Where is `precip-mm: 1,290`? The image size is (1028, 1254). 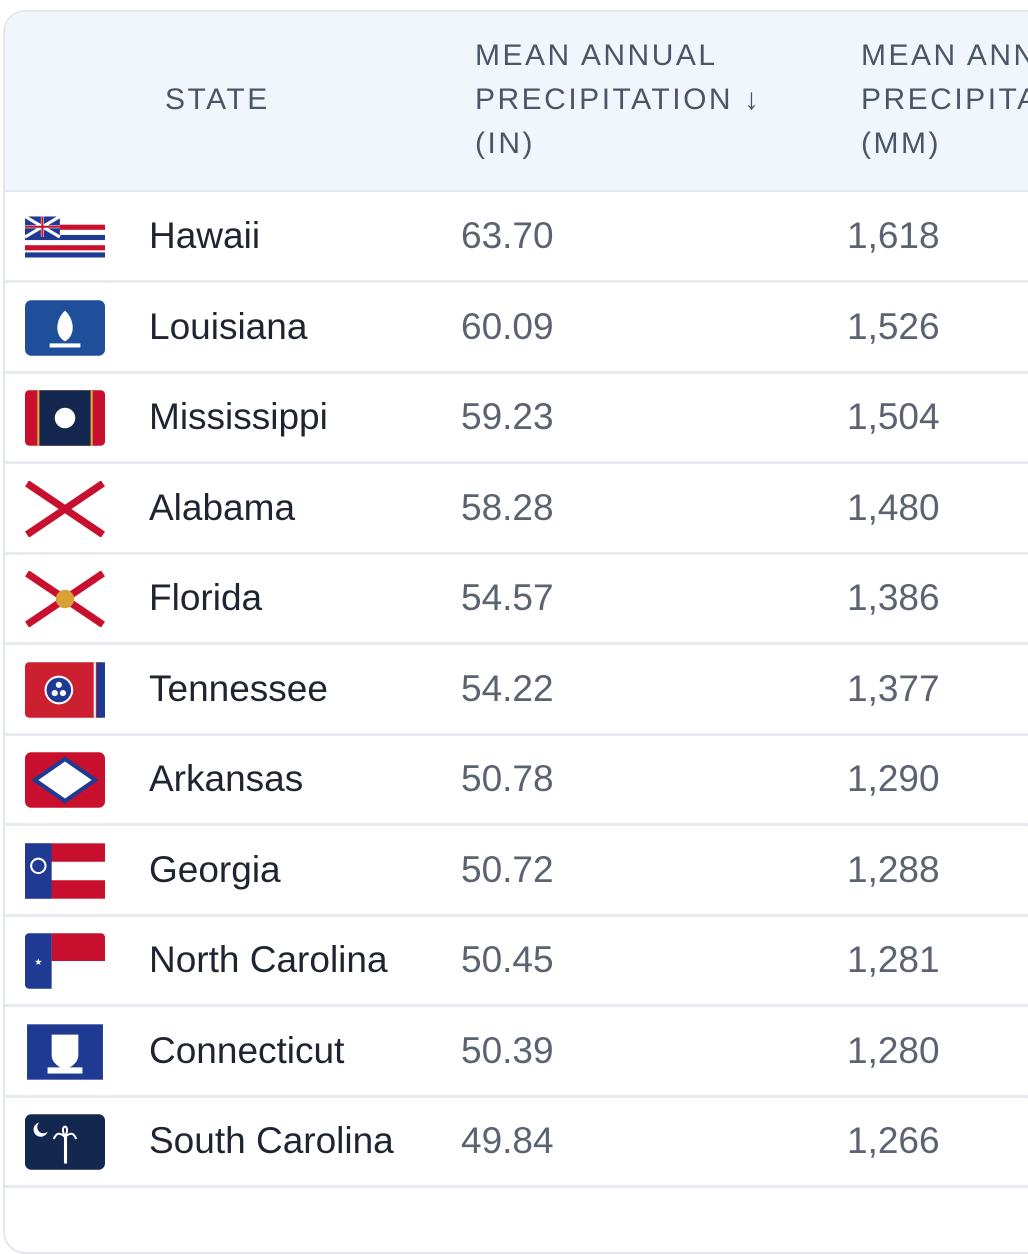 precip-mm: 1,290 is located at coordinates (893, 778).